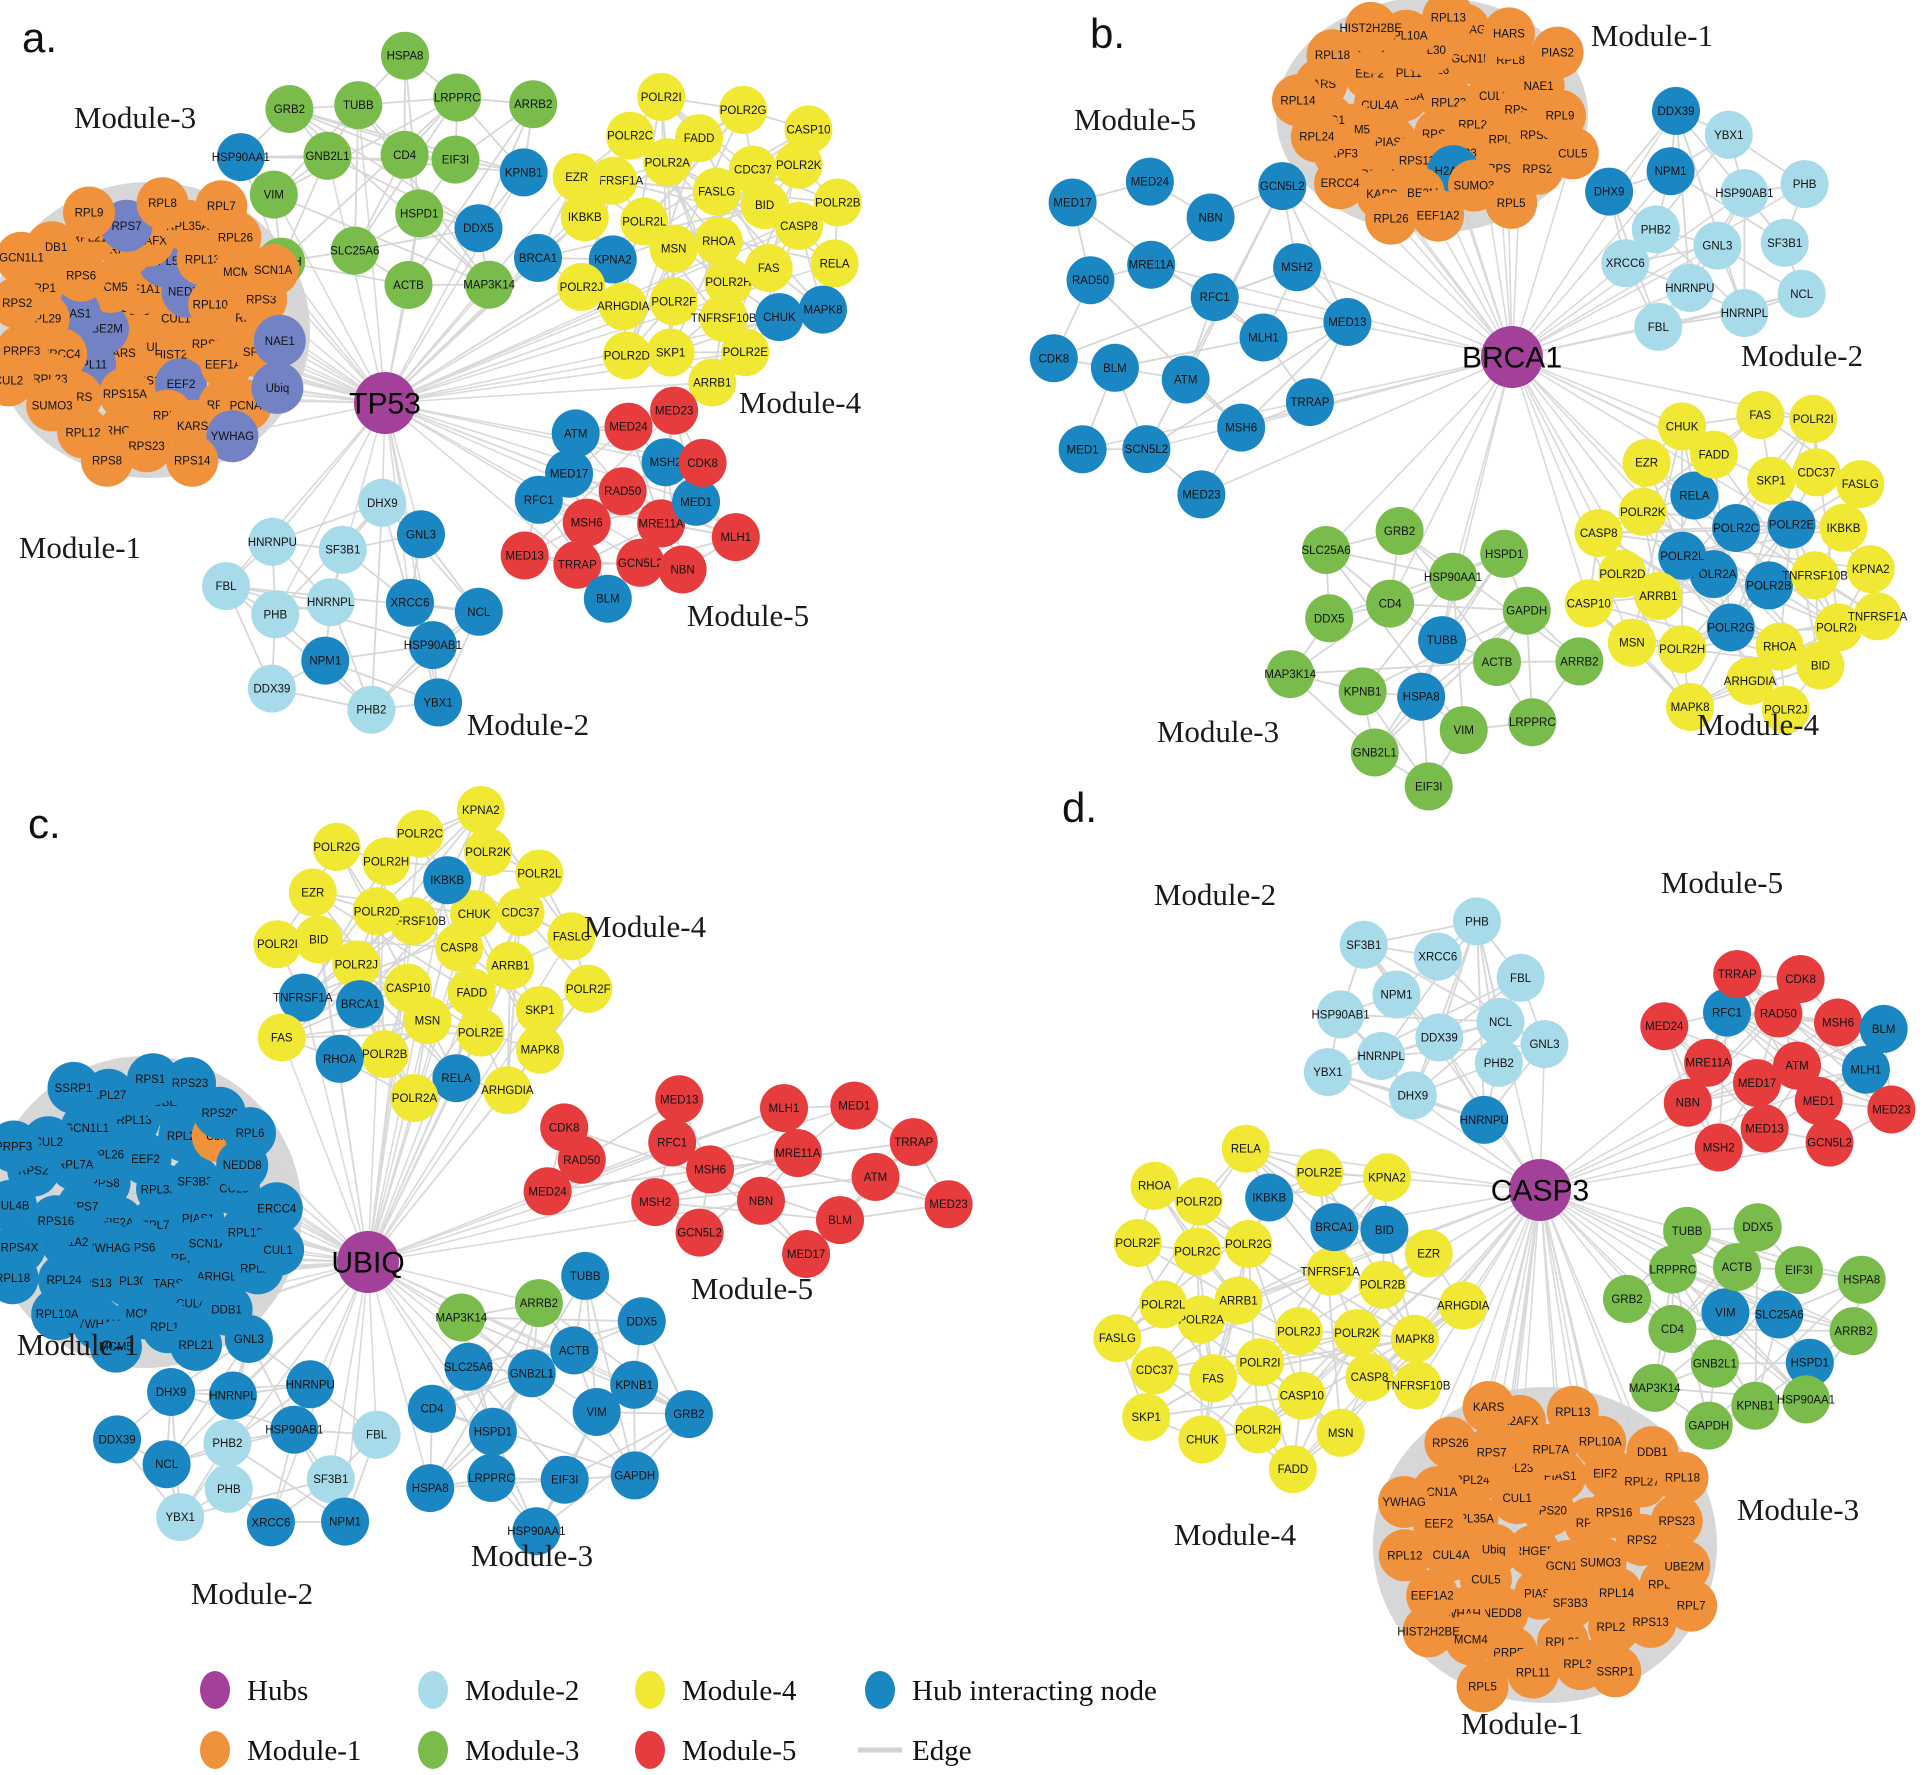  I want to click on node-label: NPM1, so click(325, 662).